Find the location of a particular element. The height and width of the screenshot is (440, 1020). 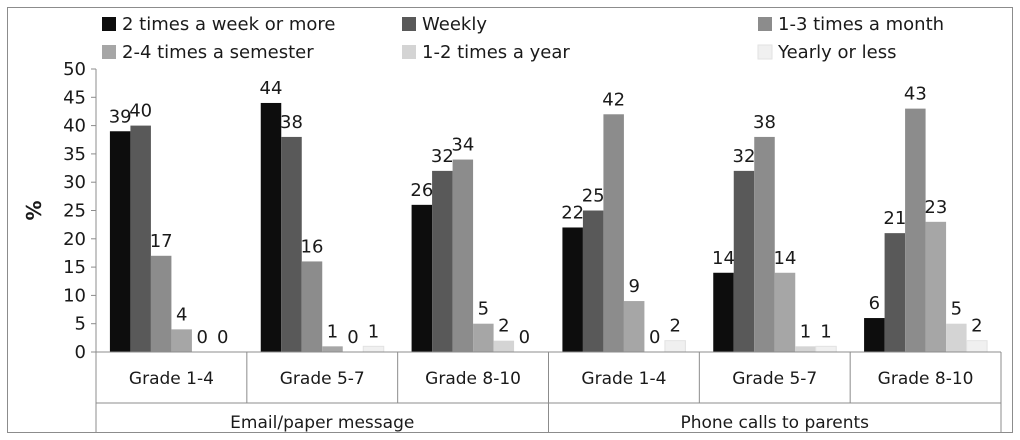

y-axis: 0 5 10 15 20 25 30 35 40 45 50% is located at coordinates (59, 246).